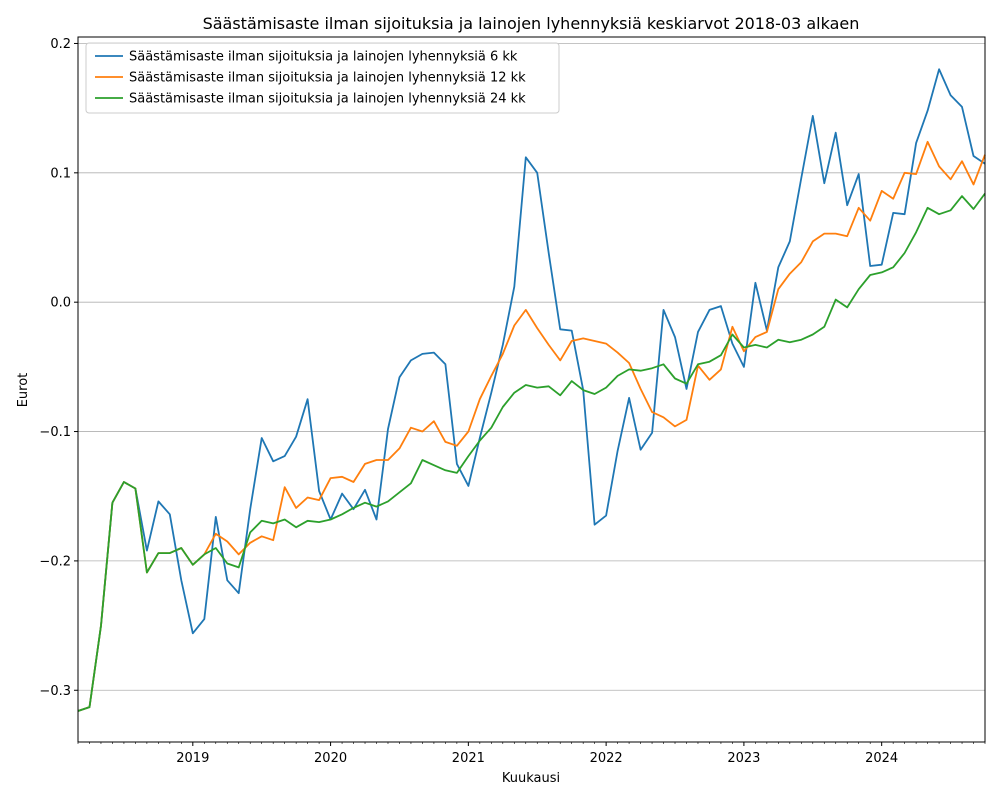 The height and width of the screenshot is (800, 1000). Describe the element at coordinates (531, 754) in the screenshot. I see `x-axis-ticks: 2019 2020 2021 2022 2023 2024` at that location.